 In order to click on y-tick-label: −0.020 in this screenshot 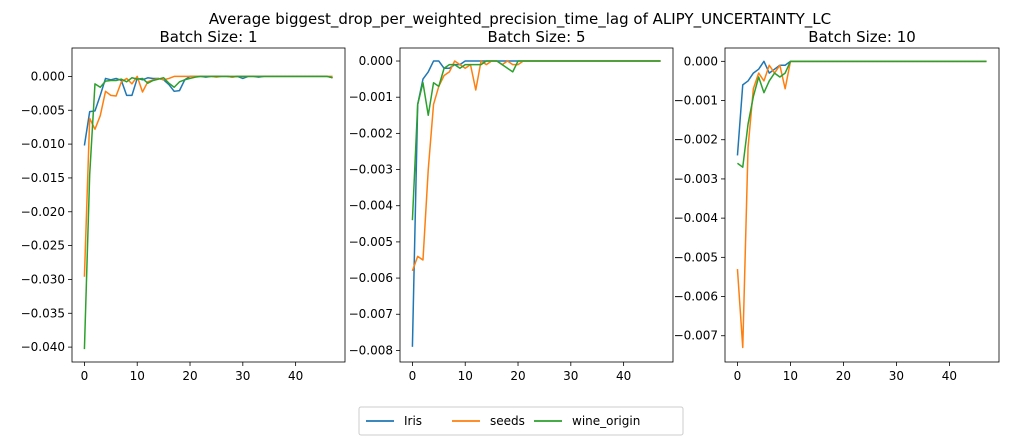, I will do `click(43, 212)`.